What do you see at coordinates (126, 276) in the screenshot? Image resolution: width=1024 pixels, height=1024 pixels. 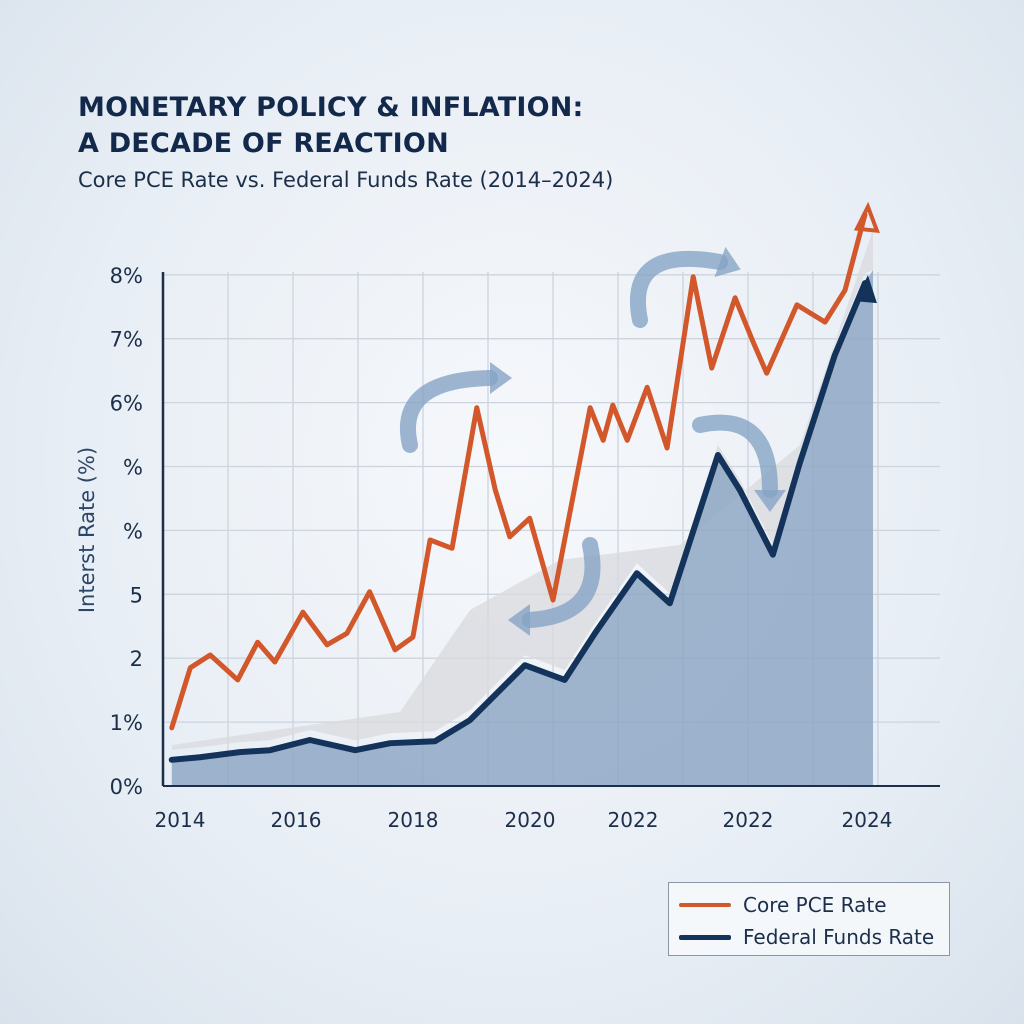 I see `y-tick-label: 8%` at bounding box center [126, 276].